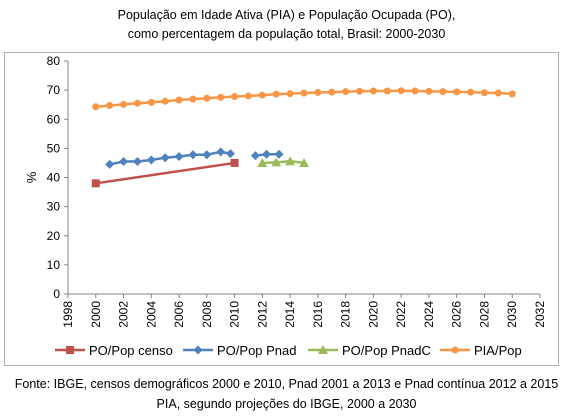 The image size is (573, 420). What do you see at coordinates (318, 314) in the screenshot?
I see `x-tick-label: 2016` at bounding box center [318, 314].